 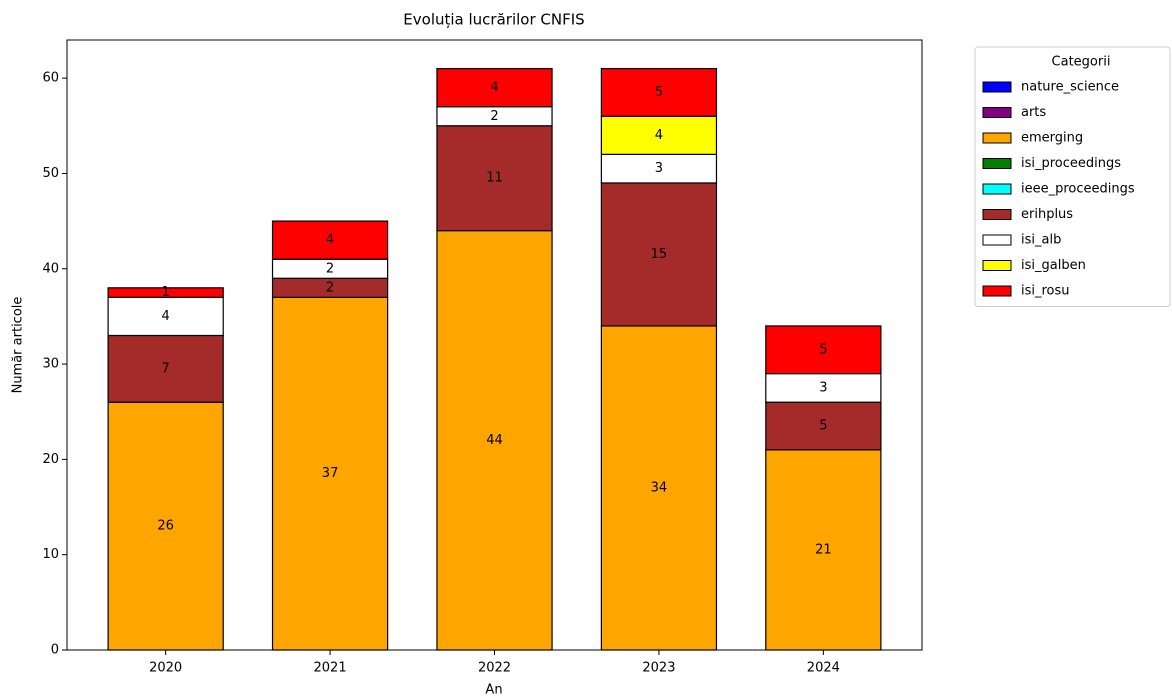 I want to click on data-label: 11, so click(x=494, y=178).